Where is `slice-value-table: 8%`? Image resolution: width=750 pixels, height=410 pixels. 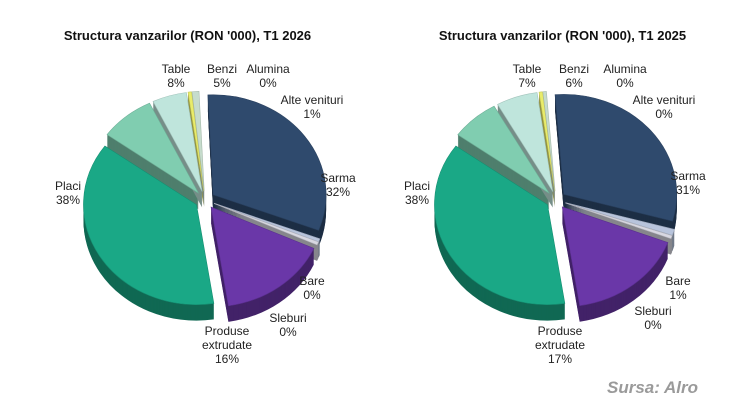
slice-value-table: 8% is located at coordinates (176, 83).